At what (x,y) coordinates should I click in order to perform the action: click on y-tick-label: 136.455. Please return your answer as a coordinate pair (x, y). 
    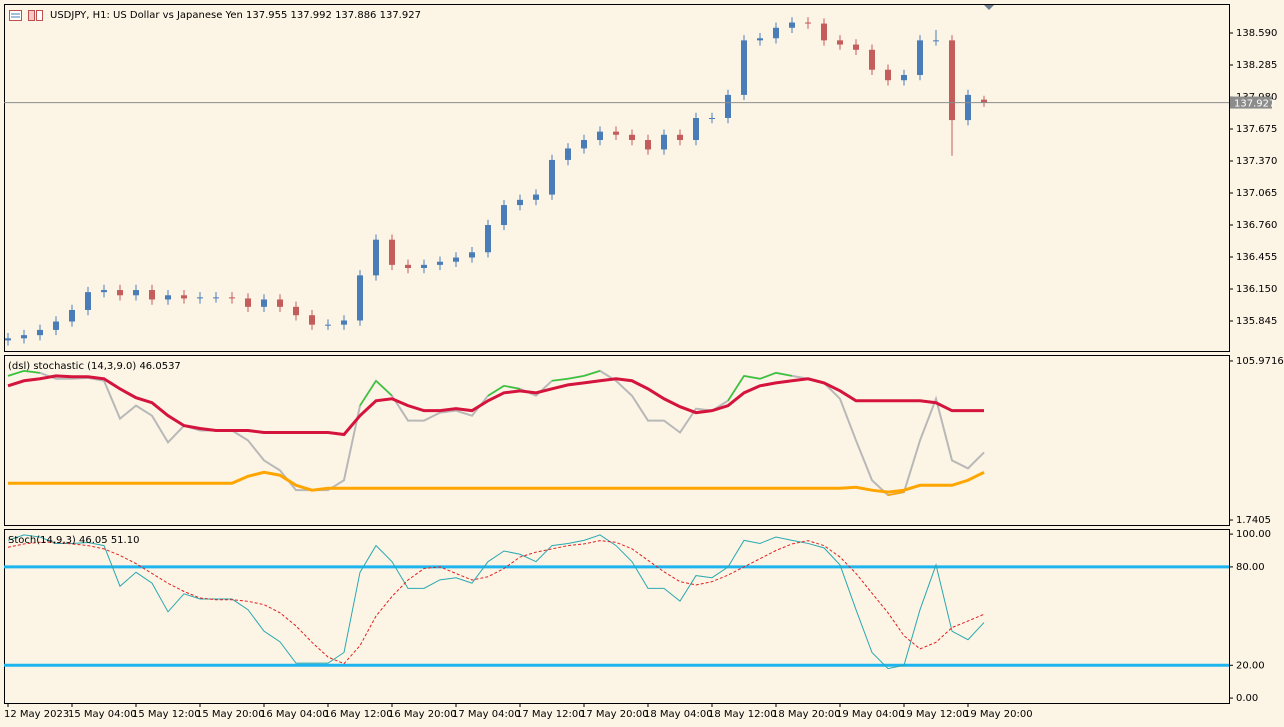
    Looking at the image, I should click on (1256, 257).